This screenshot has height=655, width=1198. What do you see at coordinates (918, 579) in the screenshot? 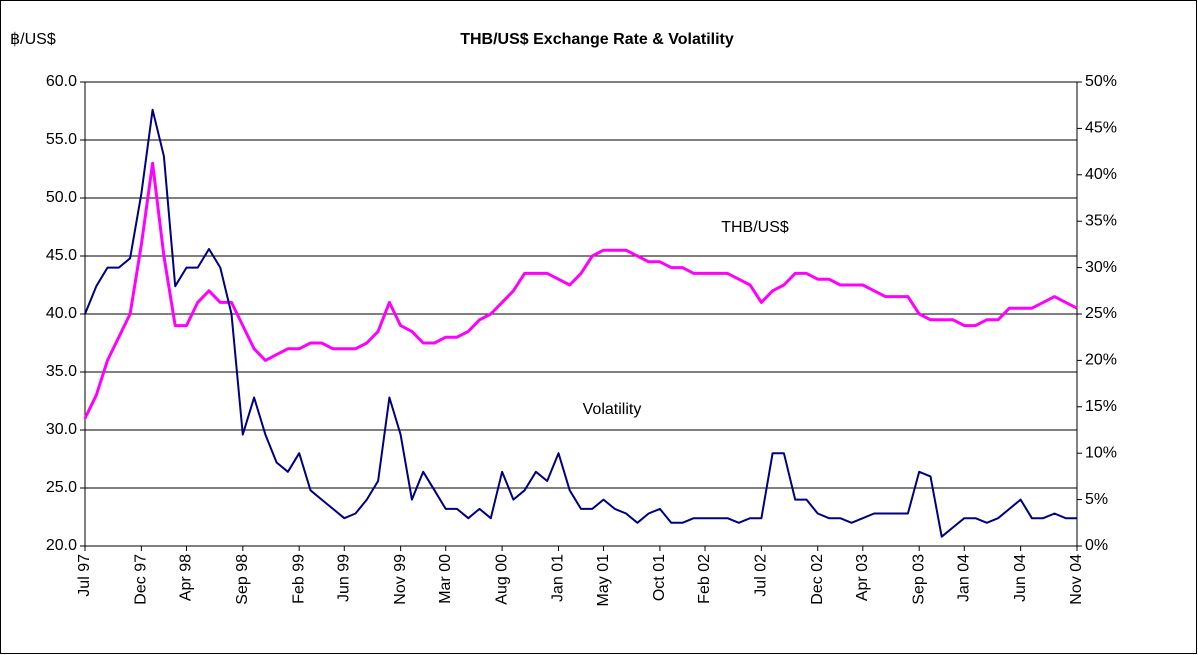
I see `x-tick-label: Sep 03` at bounding box center [918, 579].